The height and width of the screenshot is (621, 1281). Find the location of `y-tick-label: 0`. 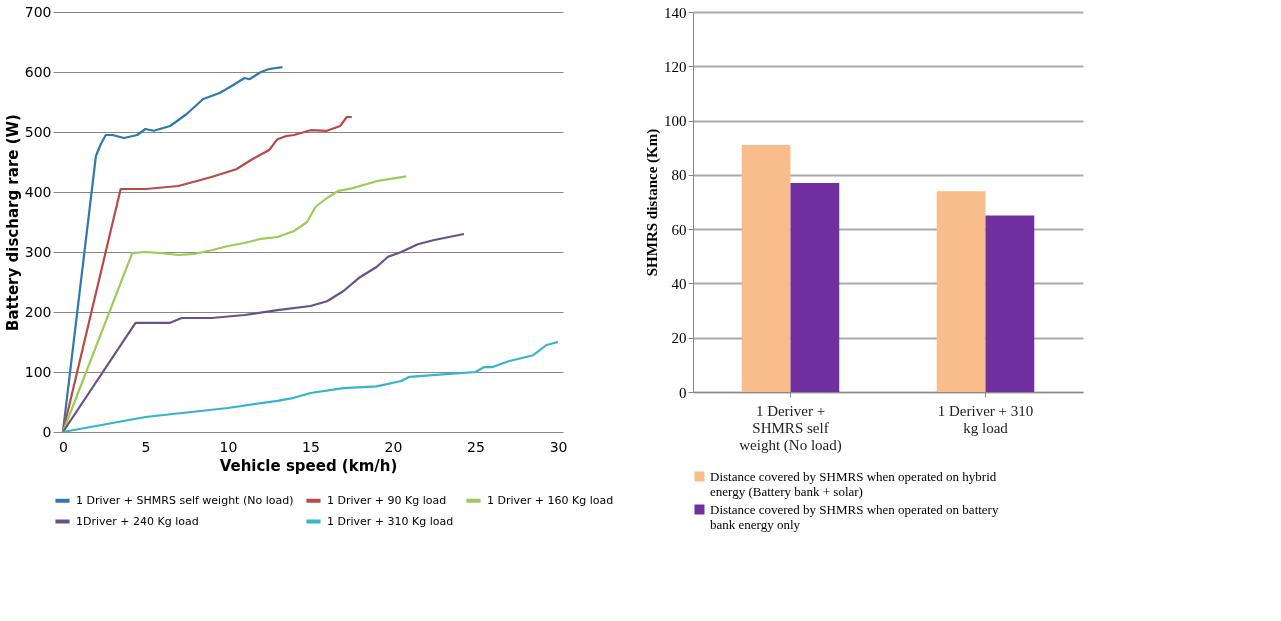

y-tick-label: 0 is located at coordinates (683, 392).